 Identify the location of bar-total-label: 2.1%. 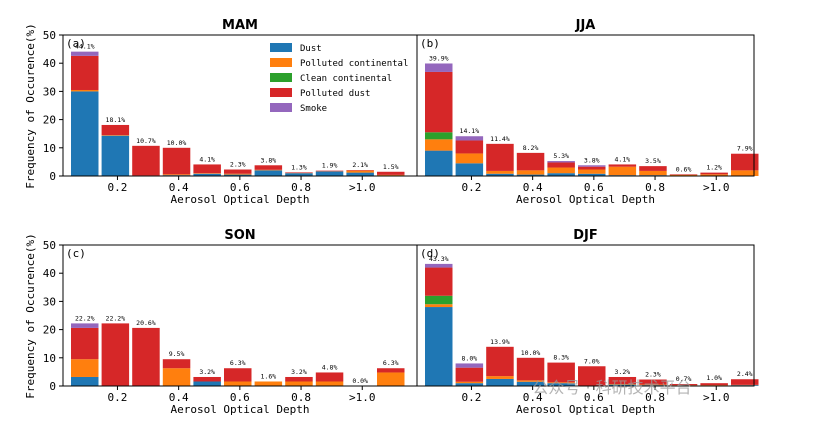
(360, 165).